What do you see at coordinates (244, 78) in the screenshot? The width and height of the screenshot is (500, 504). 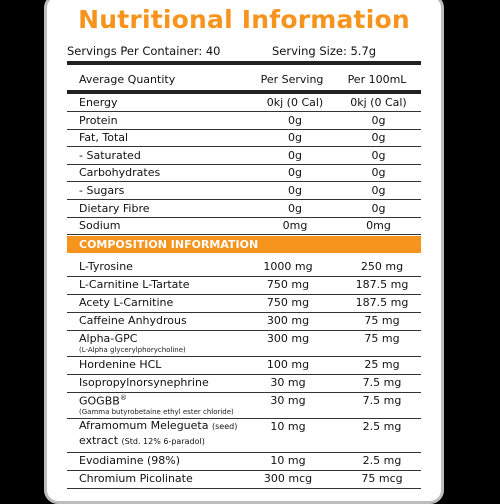 I see `table-header: Average Quantity Per Serving Per 100mL` at bounding box center [244, 78].